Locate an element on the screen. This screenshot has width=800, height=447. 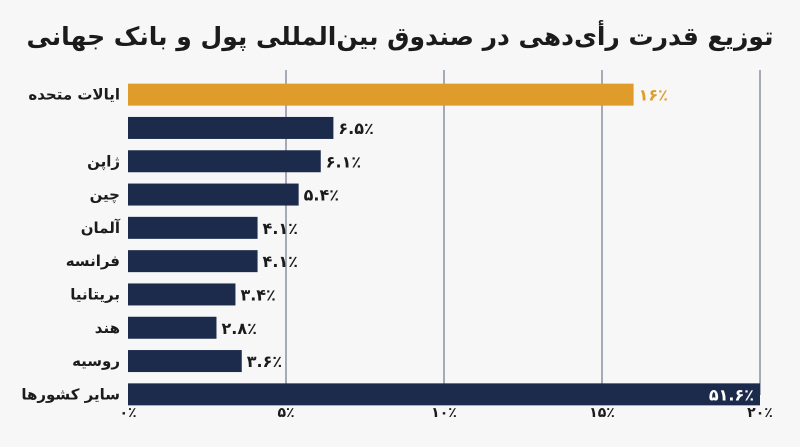
value-label: ۶.۱٪ is located at coordinates (343, 161).